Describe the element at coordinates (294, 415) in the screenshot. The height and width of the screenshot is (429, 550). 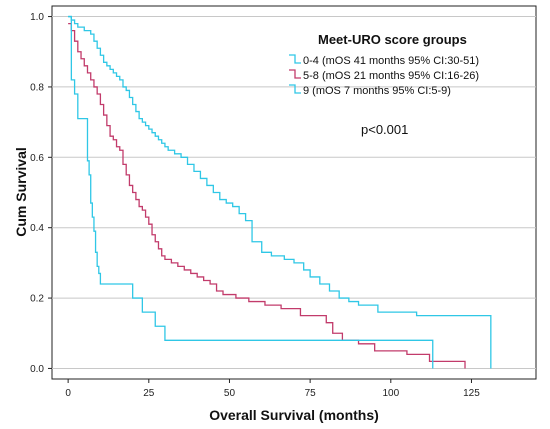
I see `x-axis-title: Overall Survival (months)` at that location.